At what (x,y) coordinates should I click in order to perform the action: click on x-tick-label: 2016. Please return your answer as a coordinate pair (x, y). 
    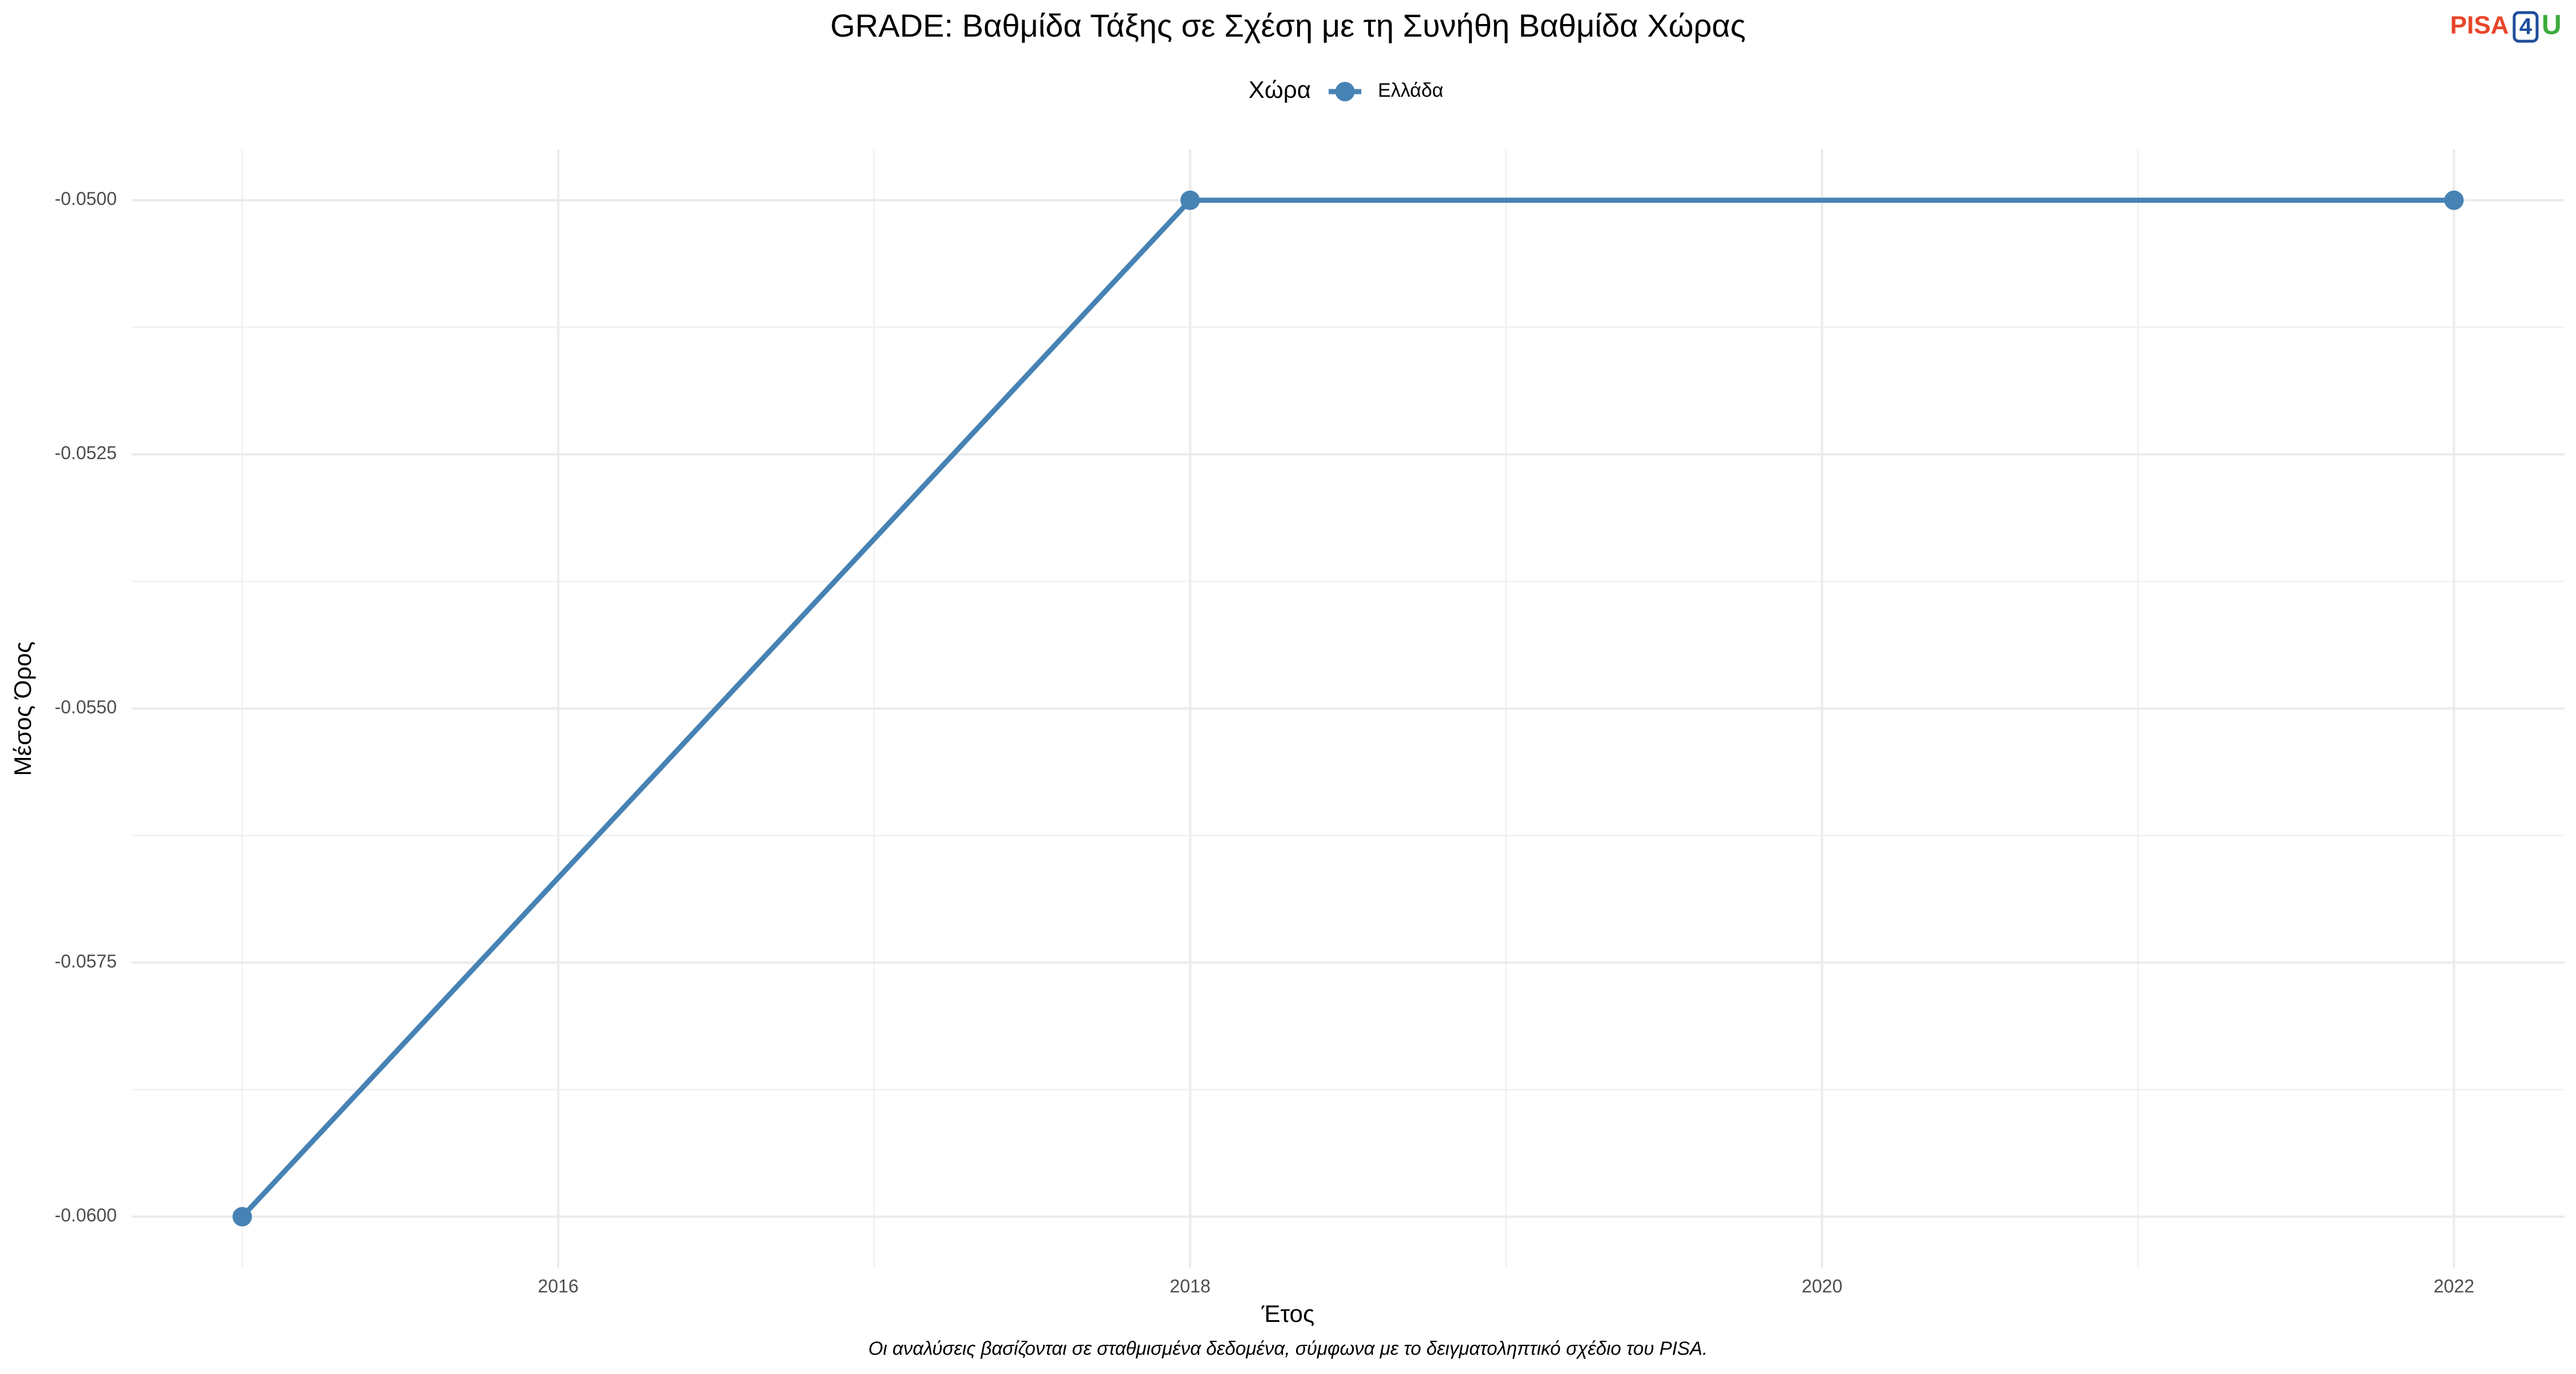
    Looking at the image, I should click on (558, 1286).